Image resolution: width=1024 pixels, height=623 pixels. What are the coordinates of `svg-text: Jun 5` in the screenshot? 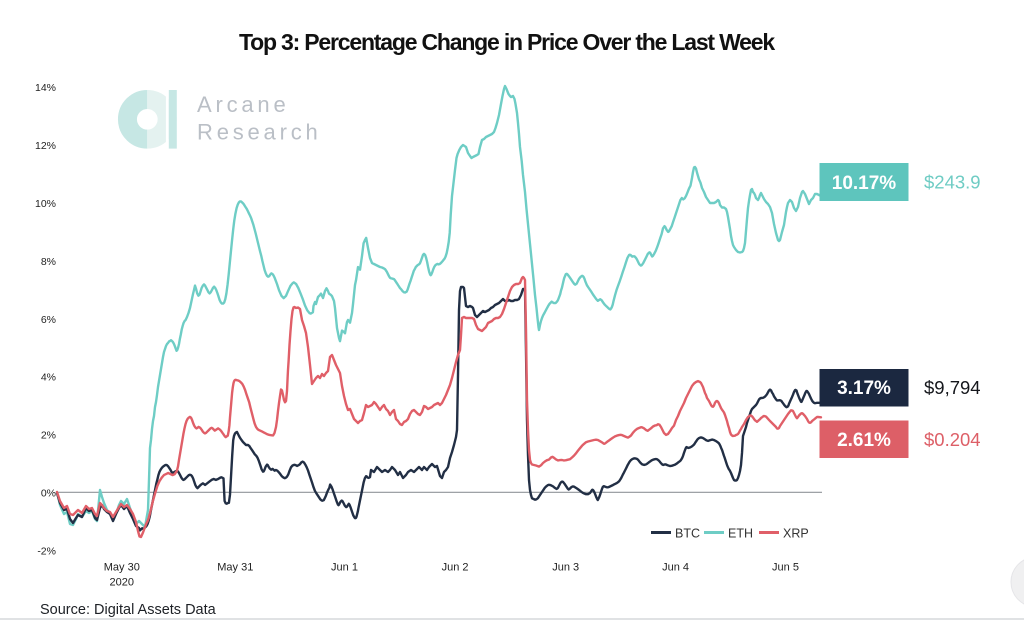 It's located at (785, 568).